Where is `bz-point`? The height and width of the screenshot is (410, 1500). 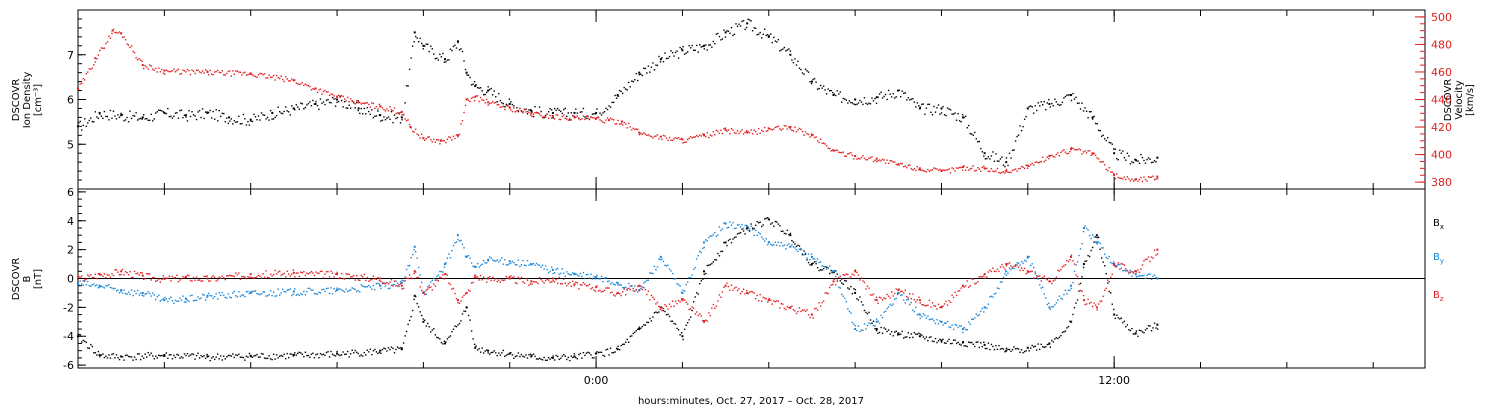
bz-point is located at coordinates (414, 271).